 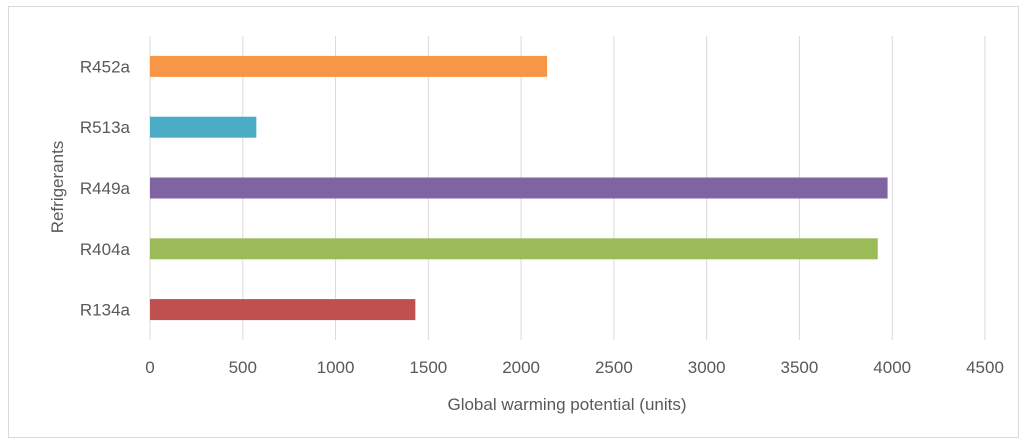 I want to click on bar-r404a, so click(x=514, y=249).